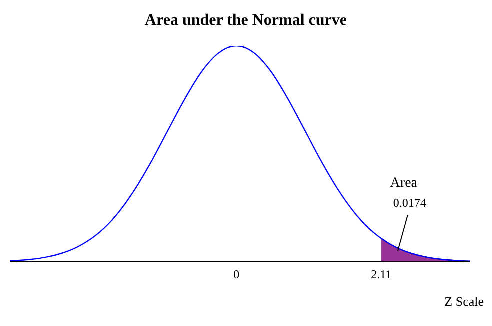  What do you see at coordinates (237, 275) in the screenshot?
I see `x-tick-label: 0` at bounding box center [237, 275].